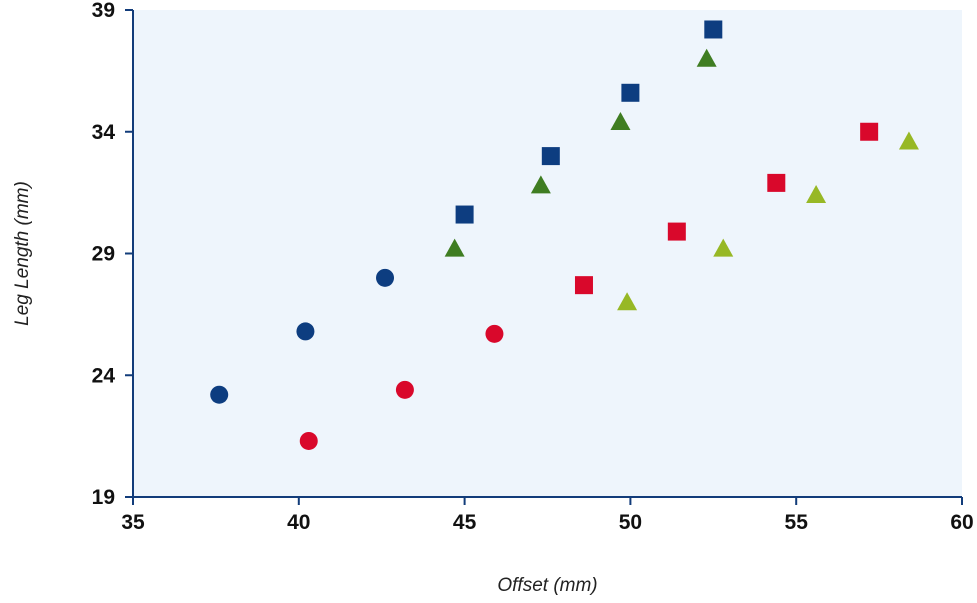 Image resolution: width=977 pixels, height=603 pixels. Describe the element at coordinates (547, 515) in the screenshot. I see `x-axis-ticks: 35 40 45 50 55 60` at that location.